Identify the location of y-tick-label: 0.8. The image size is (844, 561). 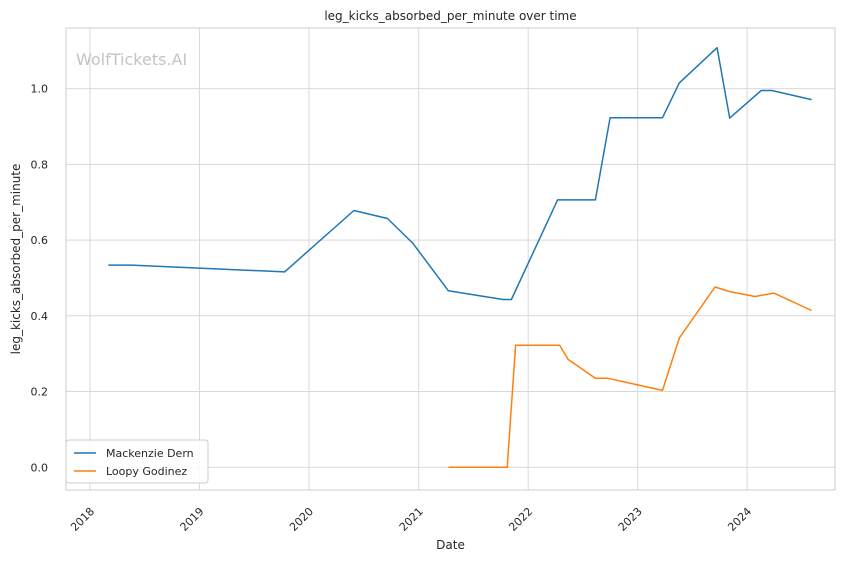
(40, 164).